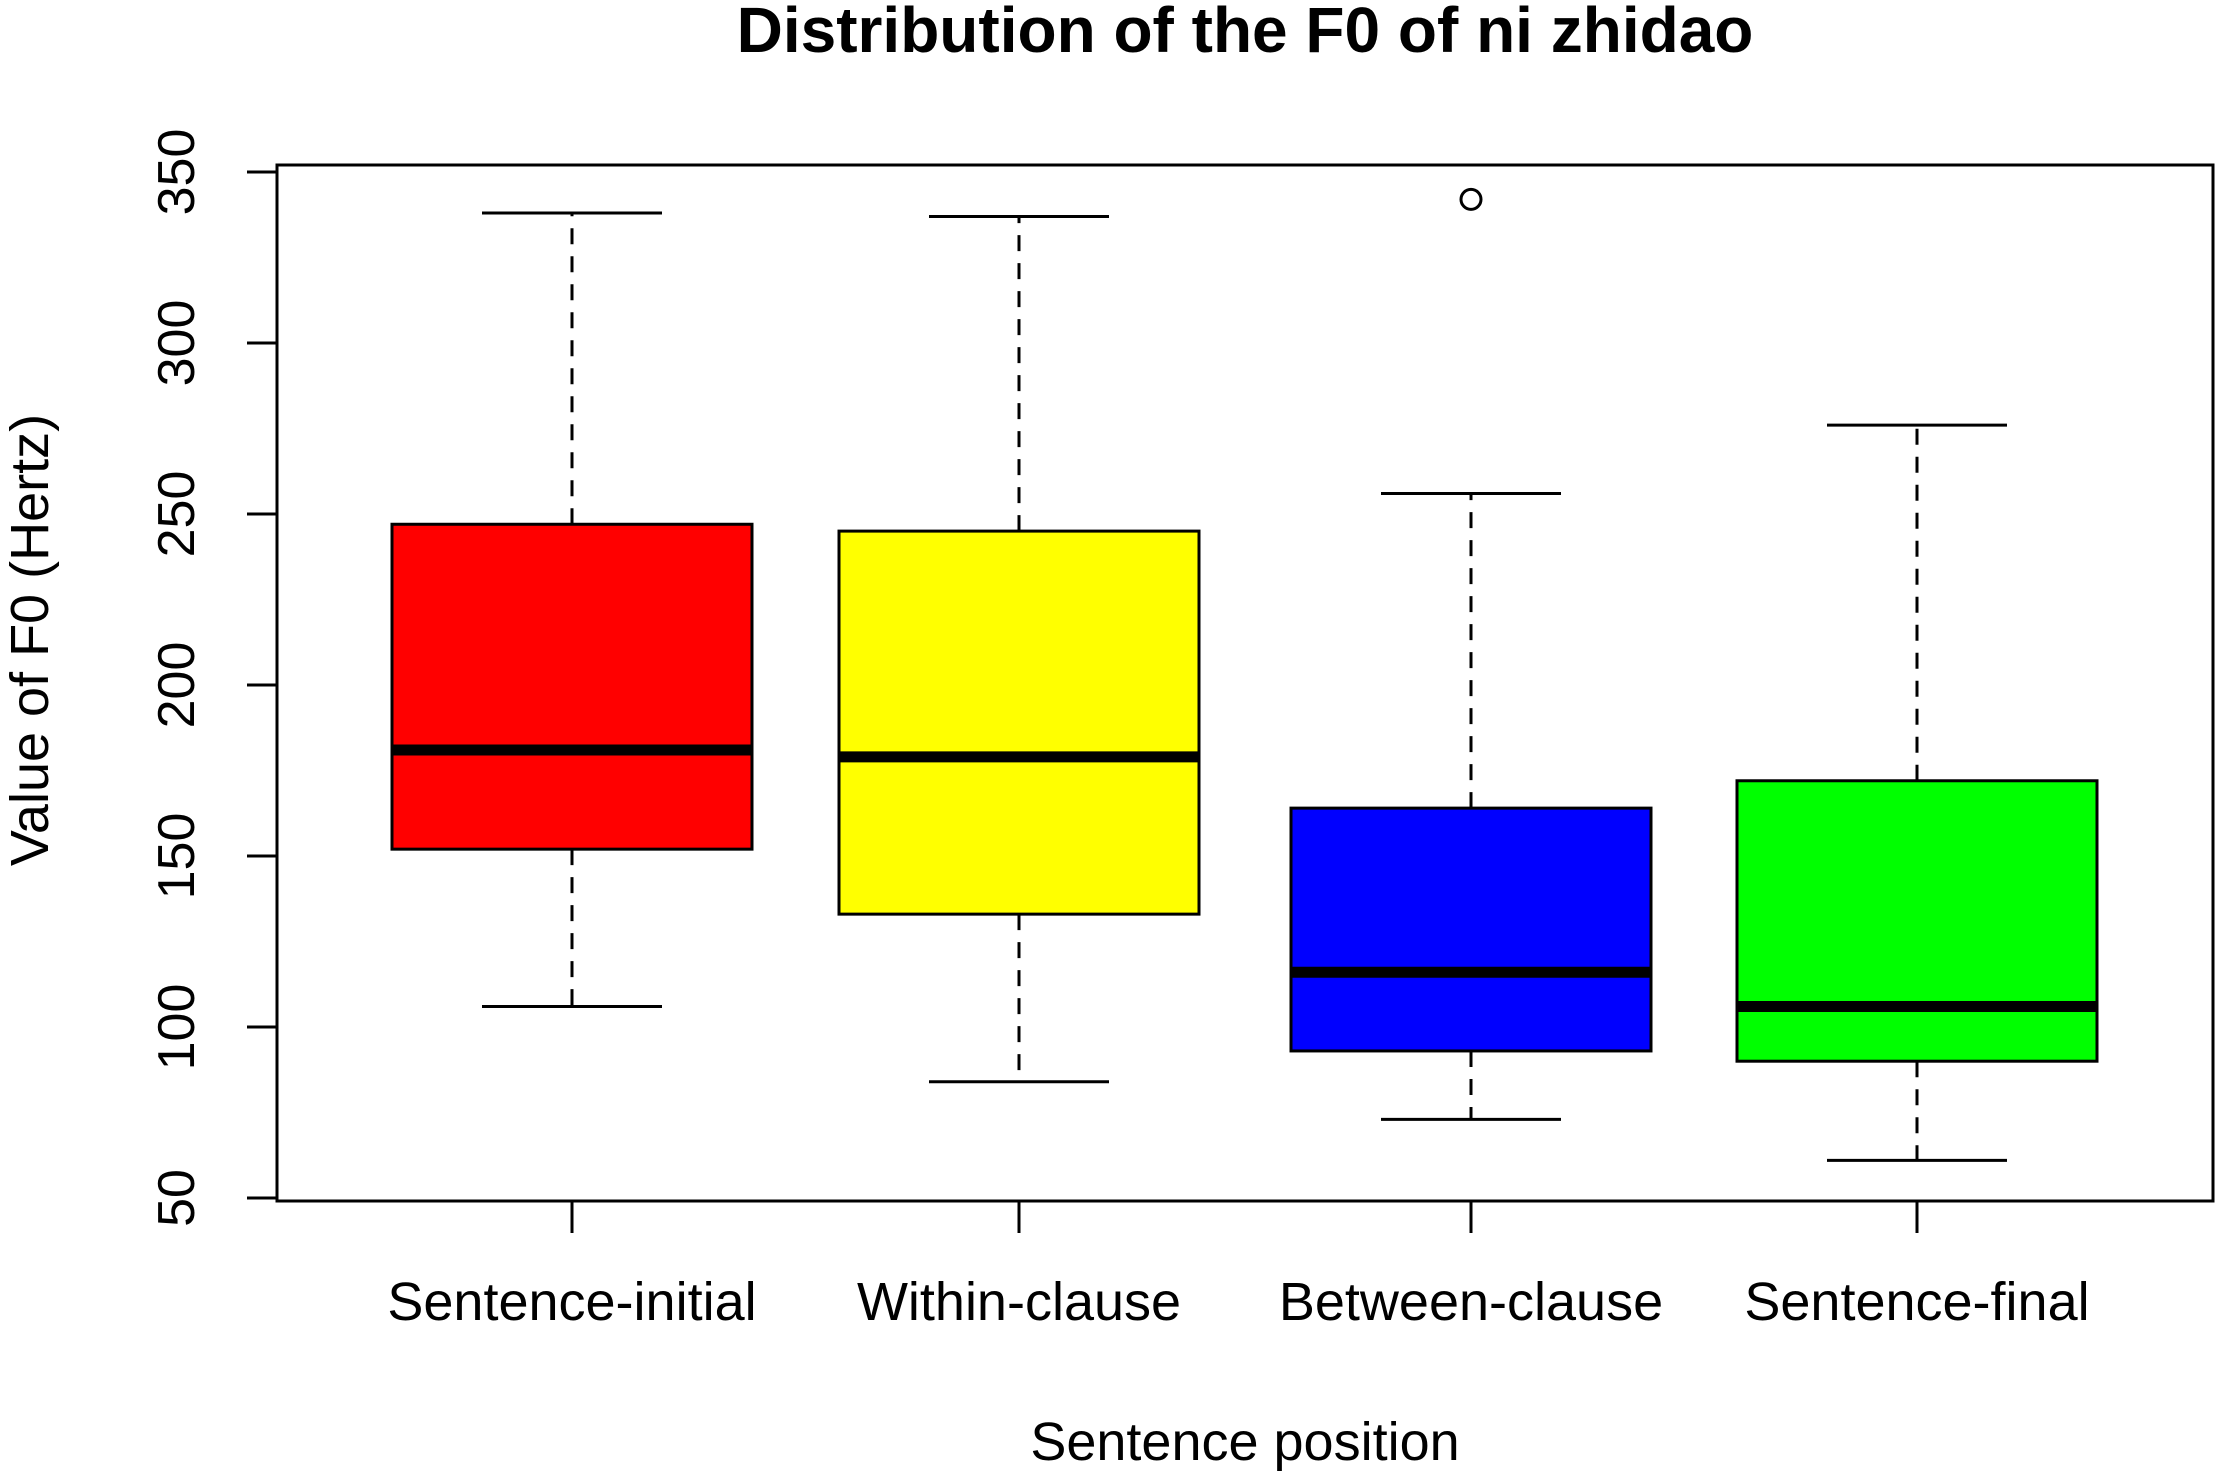 The image size is (2217, 1476). Describe the element at coordinates (177, 1027) in the screenshot. I see `y-tick-label: 100` at that location.